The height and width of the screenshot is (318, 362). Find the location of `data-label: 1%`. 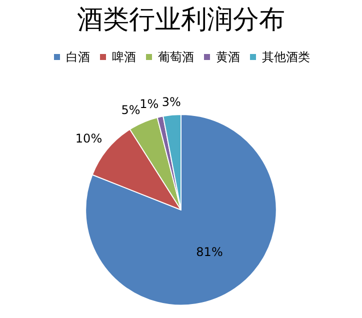

data-label: 1% is located at coordinates (149, 103).